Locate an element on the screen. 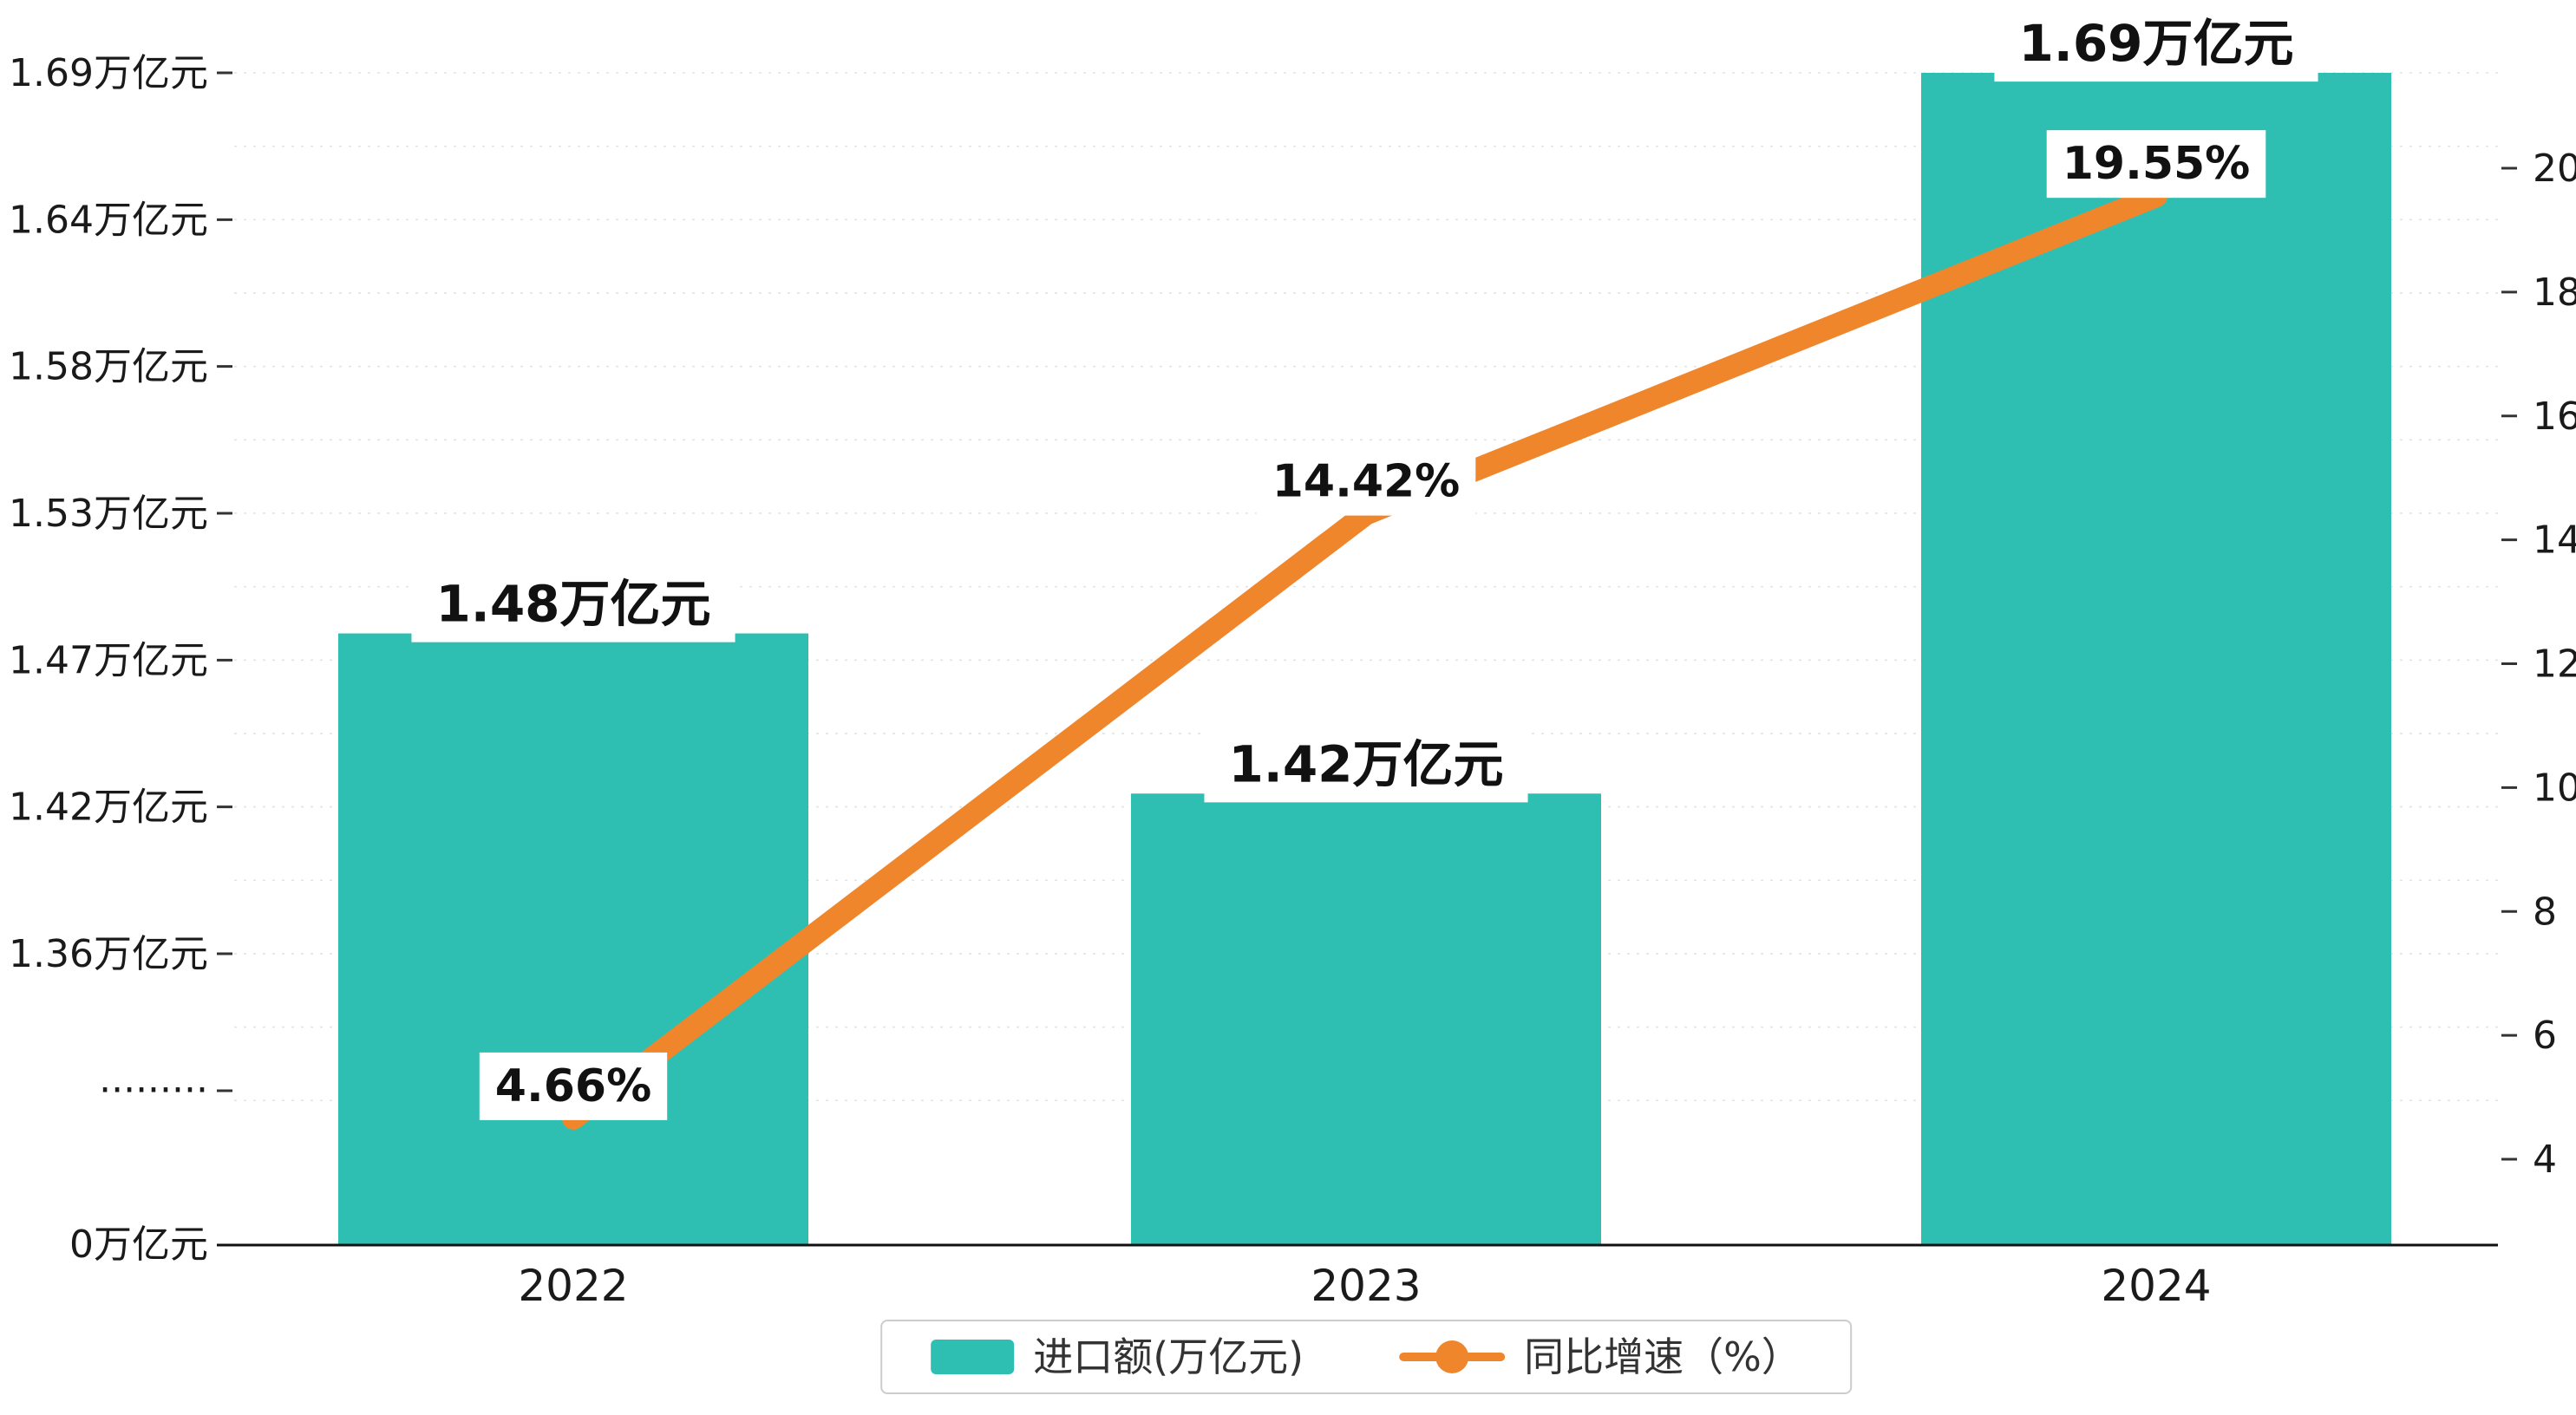 This screenshot has width=2576, height=1415. line-legend-dot is located at coordinates (1452, 1356).